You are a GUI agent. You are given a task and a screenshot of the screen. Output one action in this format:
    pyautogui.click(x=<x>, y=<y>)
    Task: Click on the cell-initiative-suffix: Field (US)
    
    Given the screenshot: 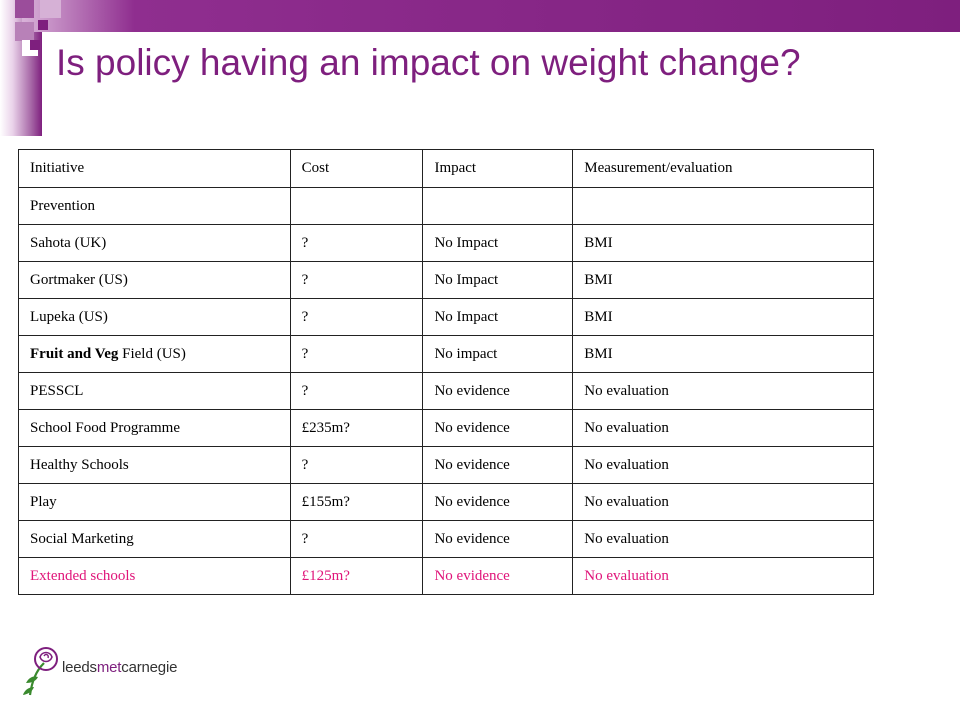 What is the action you would take?
    pyautogui.click(x=152, y=353)
    